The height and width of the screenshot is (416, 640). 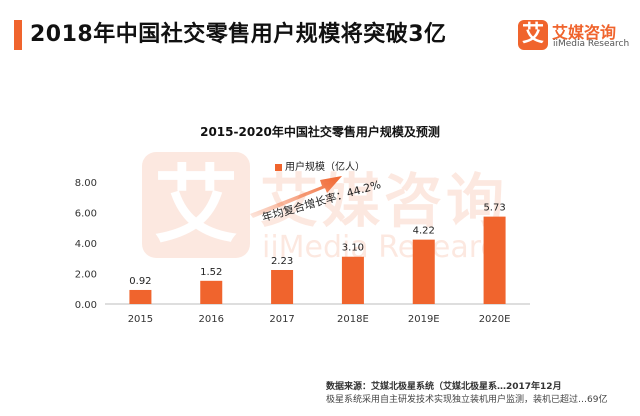 I want to click on x-tick-label: 2015, so click(x=140, y=319).